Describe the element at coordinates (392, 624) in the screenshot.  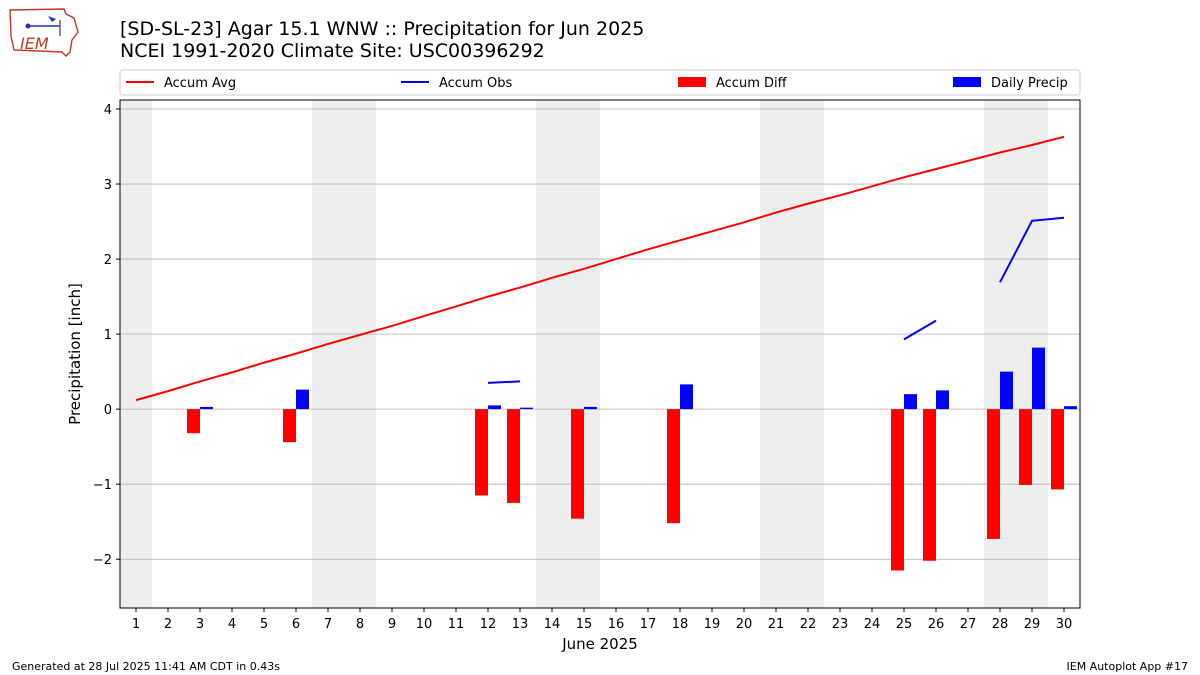
I see `x-tick-label: 9` at that location.